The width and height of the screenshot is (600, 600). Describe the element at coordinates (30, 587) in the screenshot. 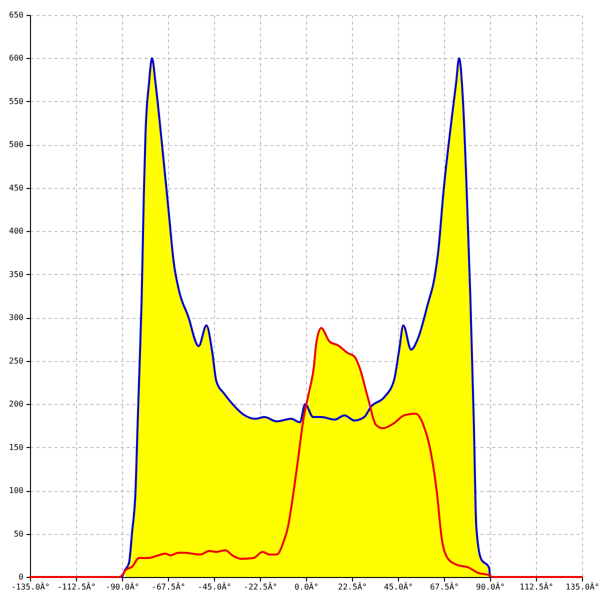

I see `x-tick-label: -135.0Â°` at that location.